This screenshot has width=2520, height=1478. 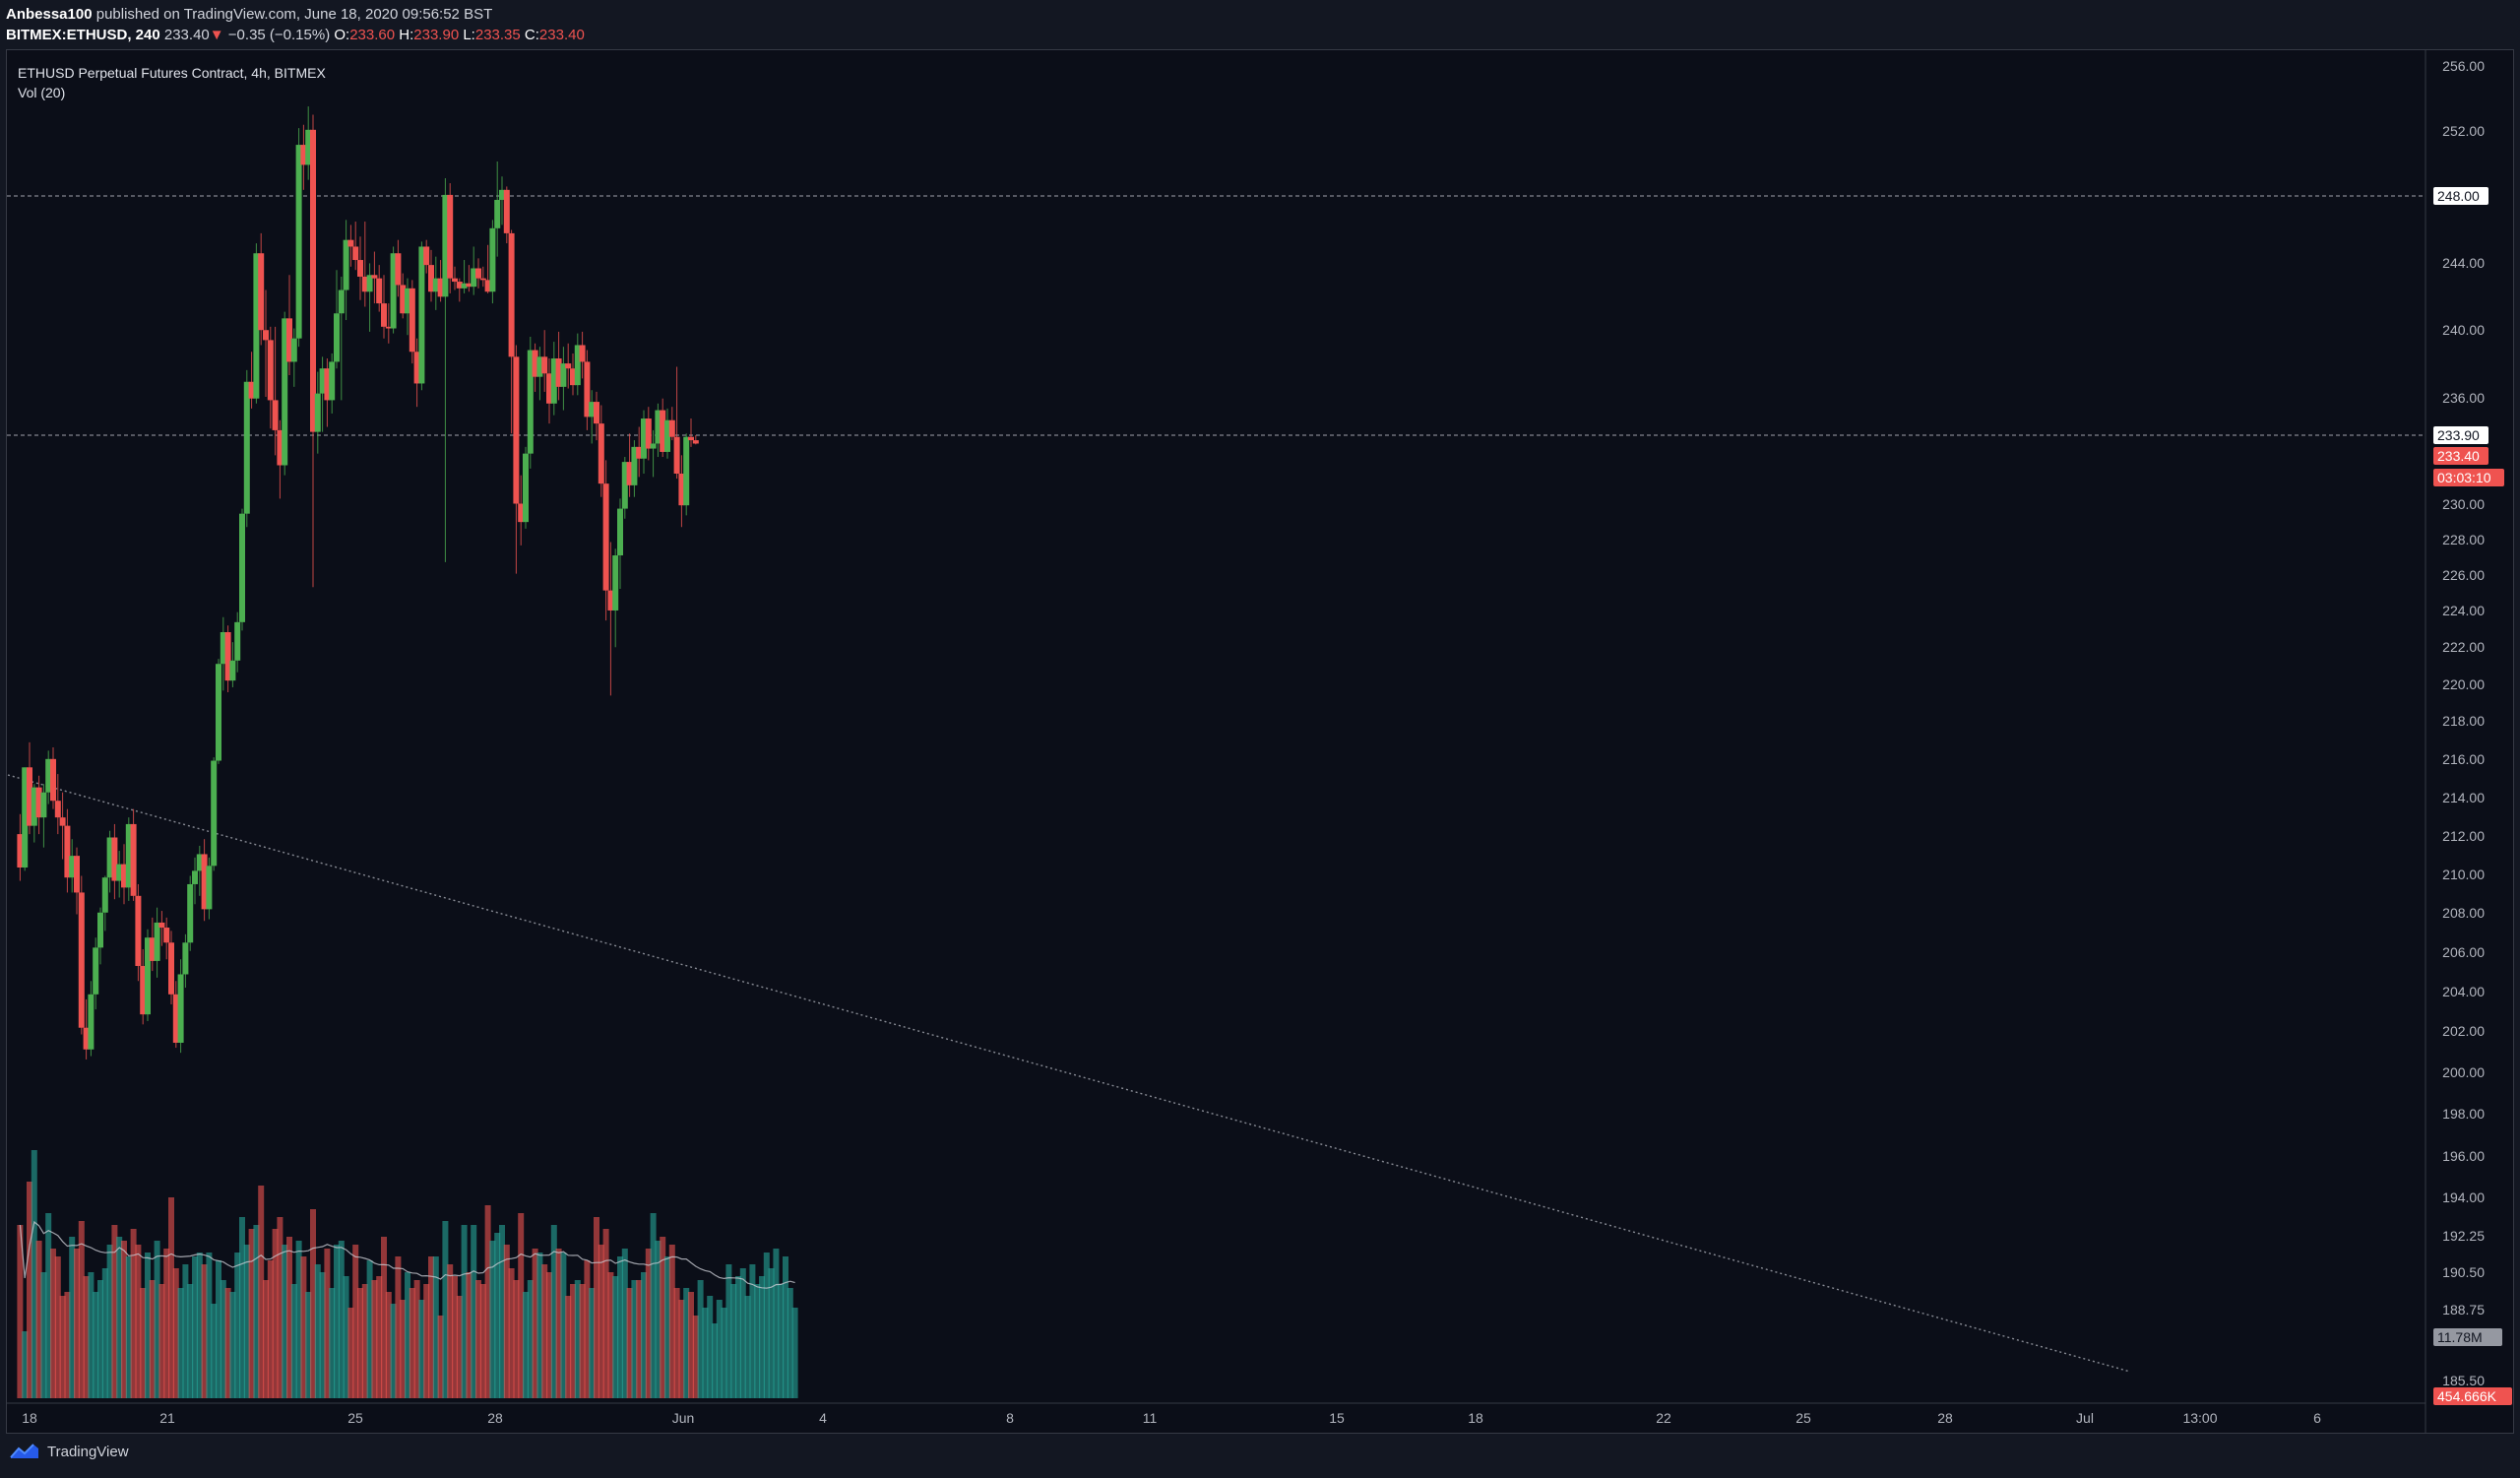 What do you see at coordinates (2463, 330) in the screenshot?
I see `price-tick-label: 240.00` at bounding box center [2463, 330].